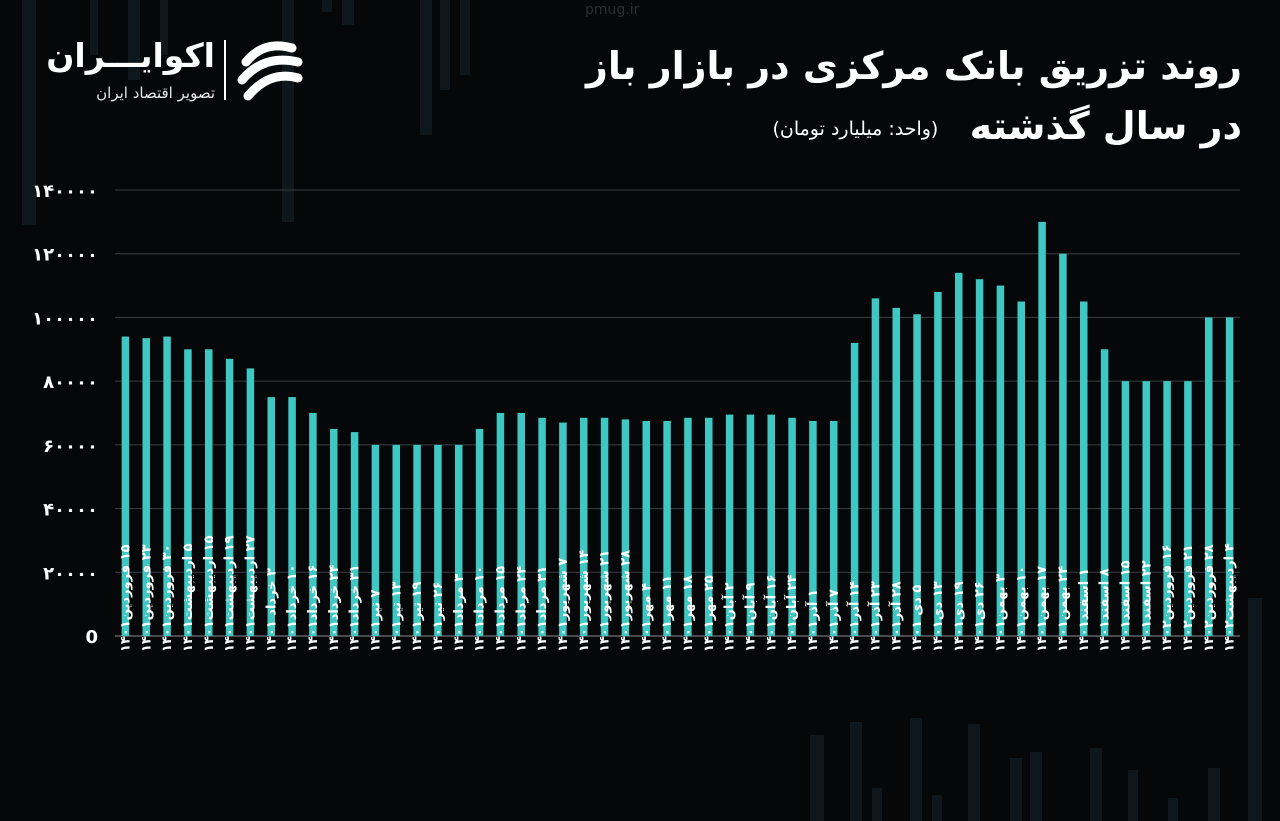 This screenshot has width=1280, height=821. Describe the element at coordinates (125, 598) in the screenshot. I see `x-tick-label: ۱۵ فروردین۱۴۰۱` at that location.